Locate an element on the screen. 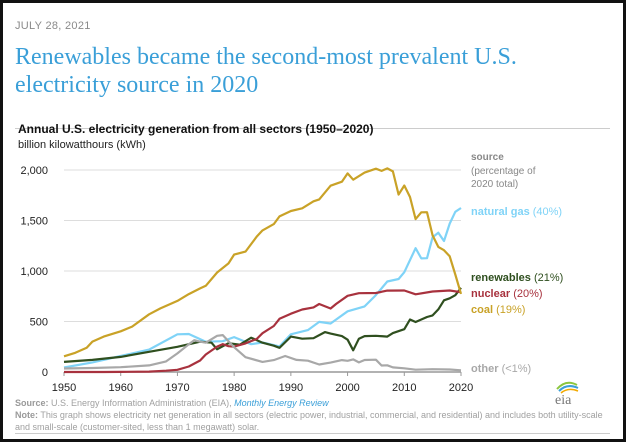 The width and height of the screenshot is (626, 442). article-date: JULY 28, 2021 is located at coordinates (53, 26).